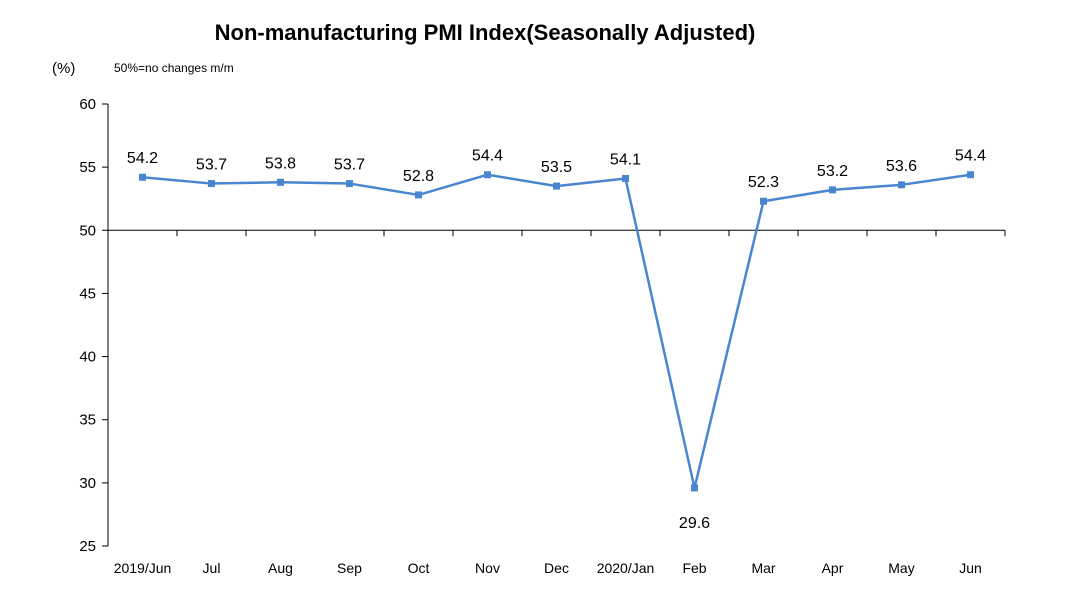 The image size is (1070, 615). What do you see at coordinates (901, 568) in the screenshot?
I see `x-tick-label: May` at bounding box center [901, 568].